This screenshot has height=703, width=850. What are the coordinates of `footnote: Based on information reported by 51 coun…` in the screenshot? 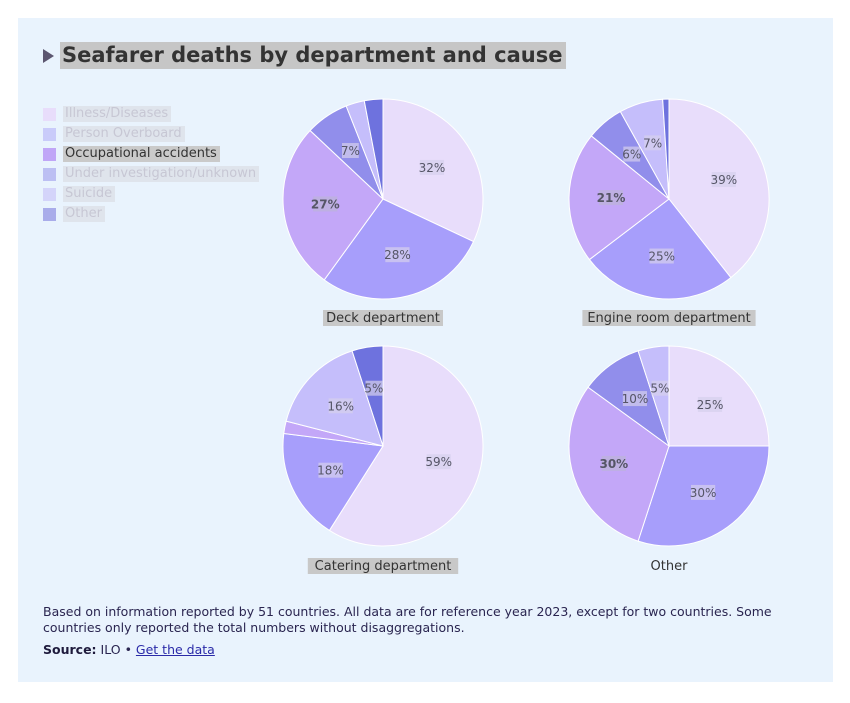 It's located at (407, 619).